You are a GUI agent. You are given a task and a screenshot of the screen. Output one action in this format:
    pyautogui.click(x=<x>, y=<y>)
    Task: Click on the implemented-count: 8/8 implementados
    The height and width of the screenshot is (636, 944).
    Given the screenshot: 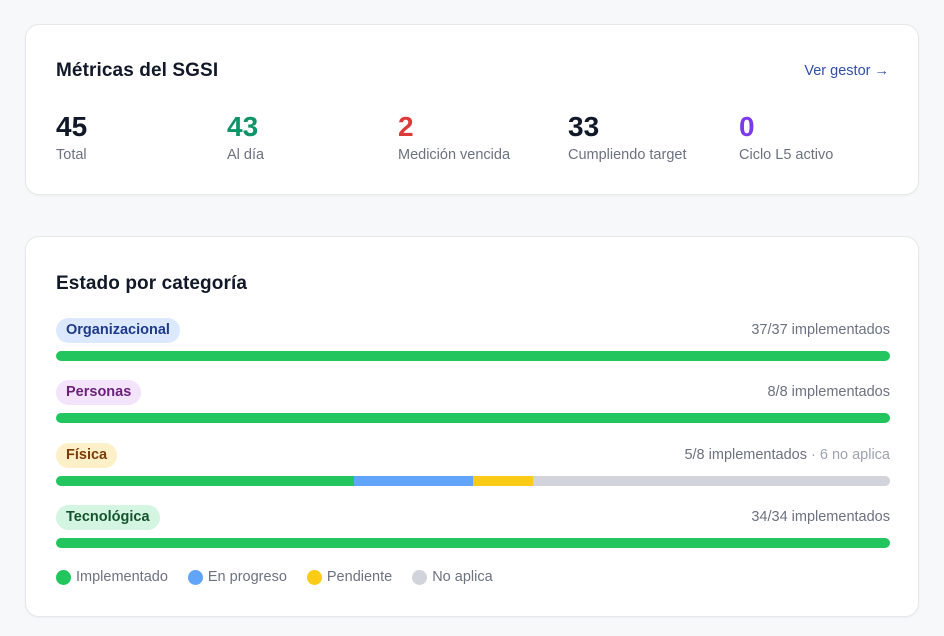 What is the action you would take?
    pyautogui.click(x=828, y=392)
    